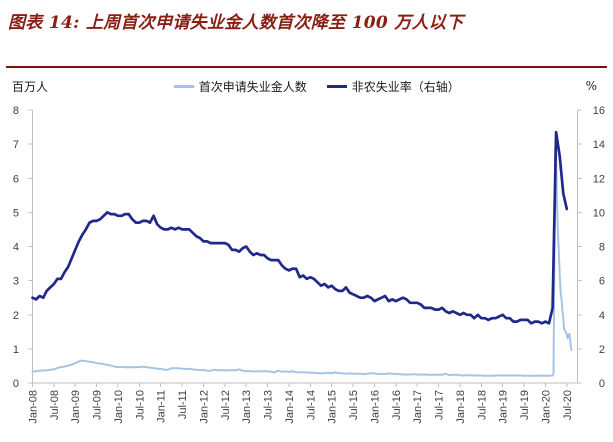 This screenshot has width=613, height=442. I want to click on right-axis-unit-label: %, so click(591, 86).